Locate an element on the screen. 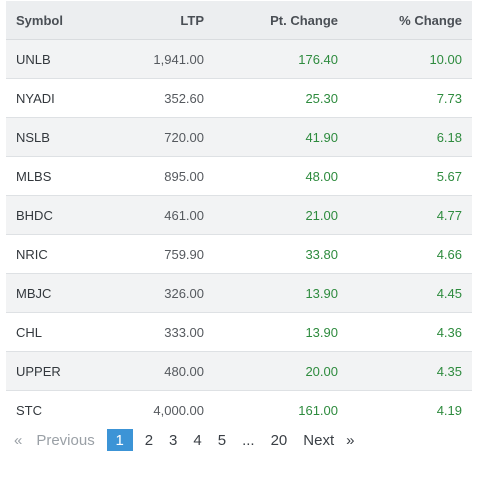 The height and width of the screenshot is (477, 482). page-button-4: 4 is located at coordinates (197, 440).